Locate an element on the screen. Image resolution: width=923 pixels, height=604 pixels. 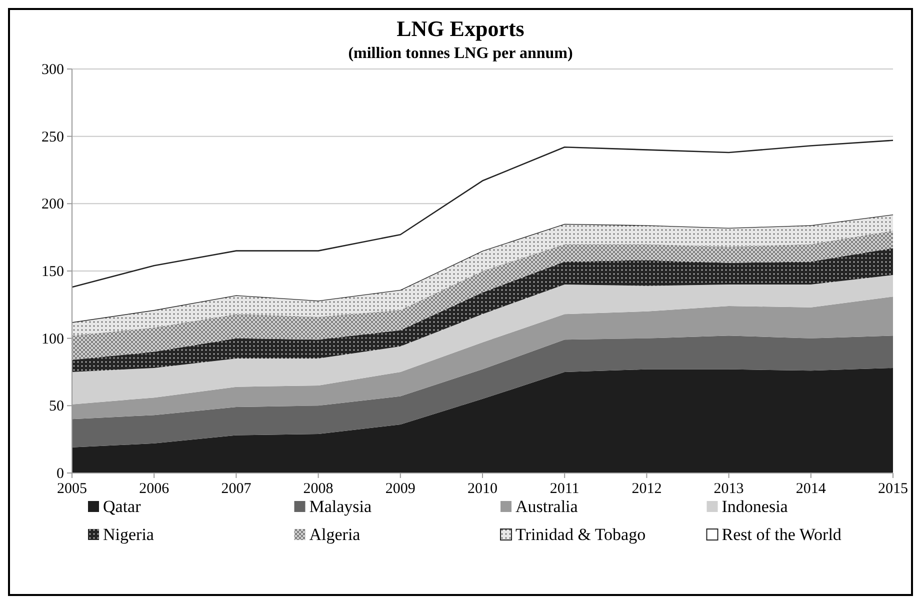
legend-label: Malaysia is located at coordinates (340, 506).